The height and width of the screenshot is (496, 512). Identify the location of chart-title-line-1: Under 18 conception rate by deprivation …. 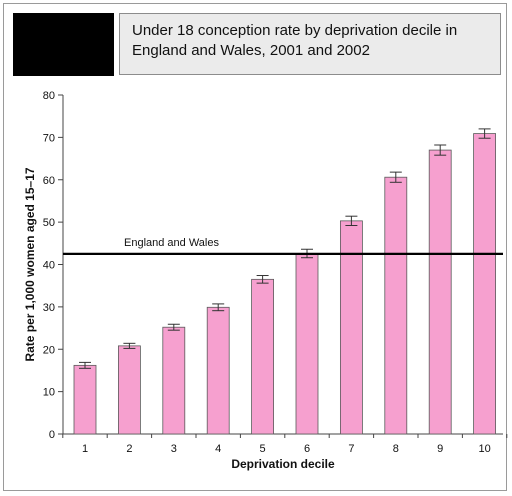
(295, 30).